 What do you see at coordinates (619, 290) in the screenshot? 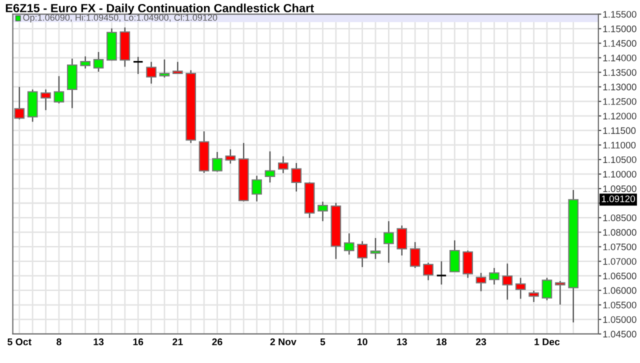
I see `y-tick-label: 1.06000` at bounding box center [619, 290].